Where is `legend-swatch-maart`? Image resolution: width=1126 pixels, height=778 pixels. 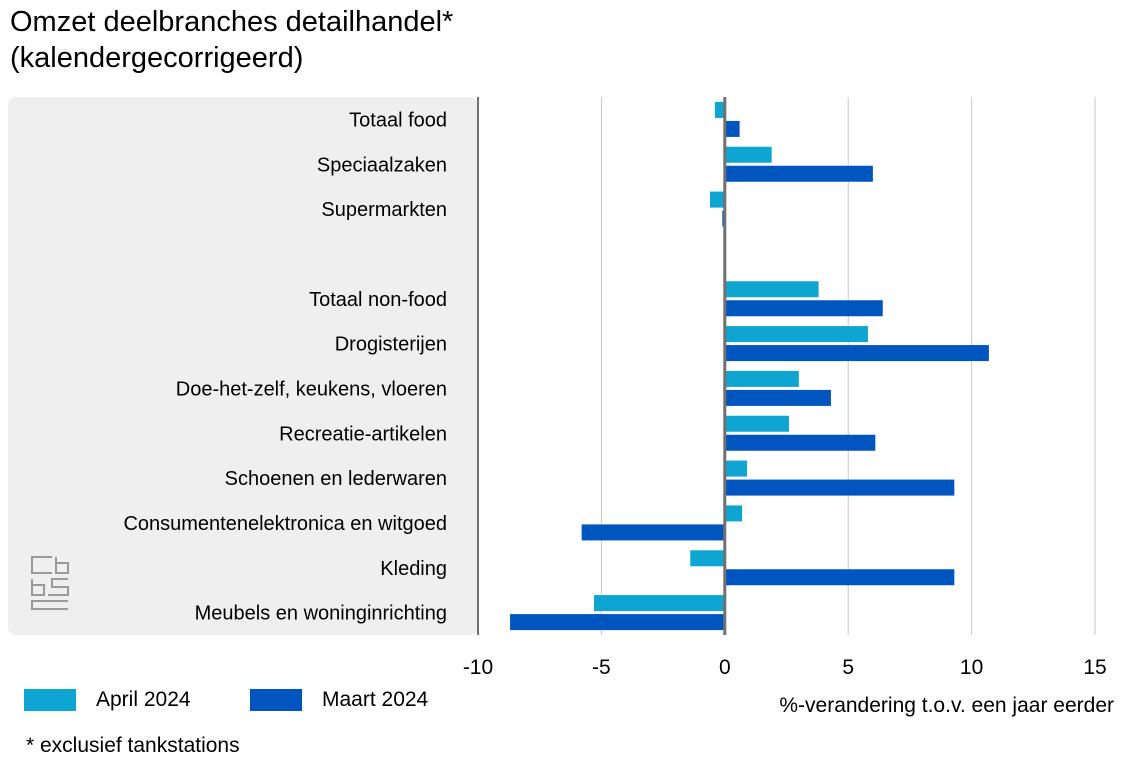
legend-swatch-maart is located at coordinates (276, 700).